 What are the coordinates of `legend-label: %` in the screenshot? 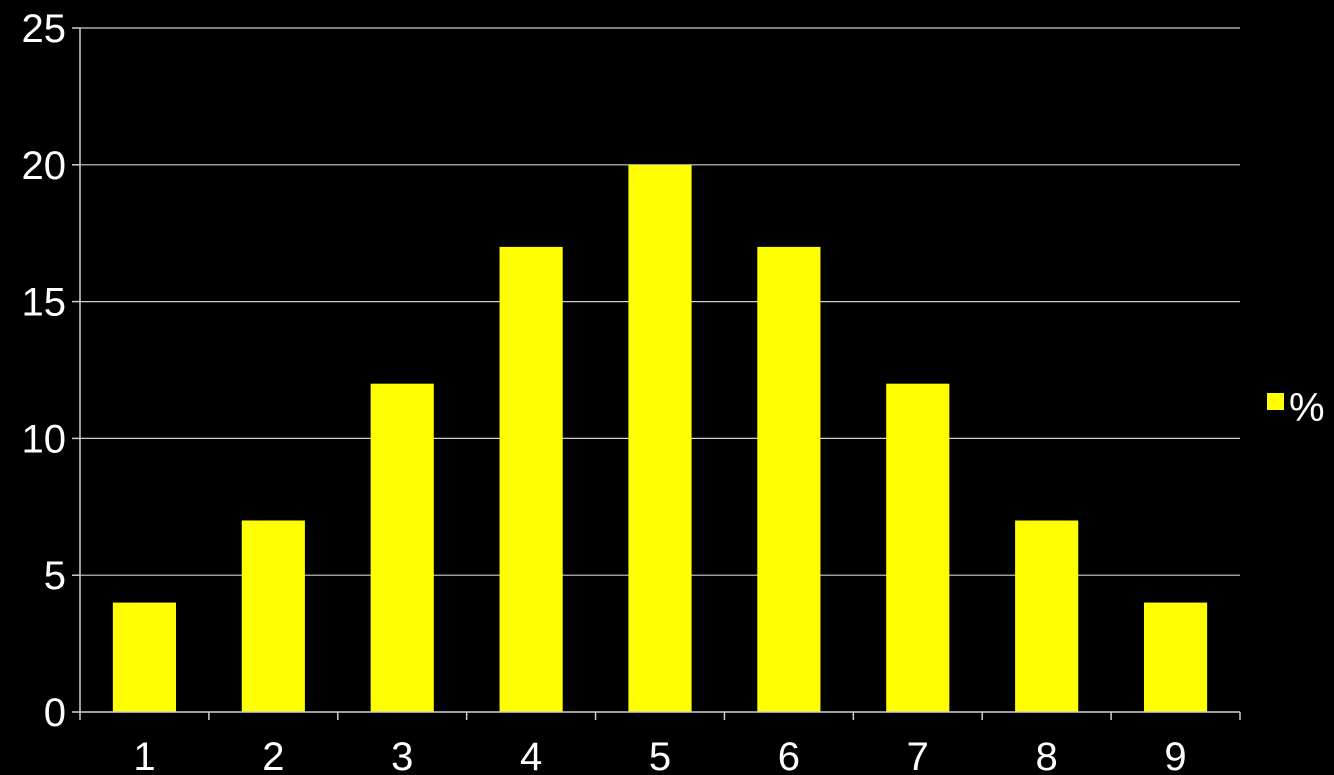 It's located at (1307, 408).